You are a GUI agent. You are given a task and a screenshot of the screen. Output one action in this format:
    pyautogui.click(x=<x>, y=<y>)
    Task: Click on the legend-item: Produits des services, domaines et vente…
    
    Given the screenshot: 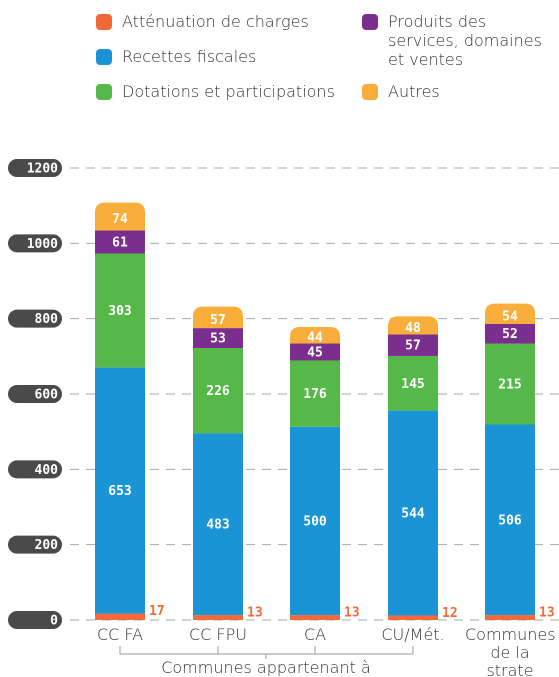 What is the action you would take?
    pyautogui.click(x=457, y=40)
    